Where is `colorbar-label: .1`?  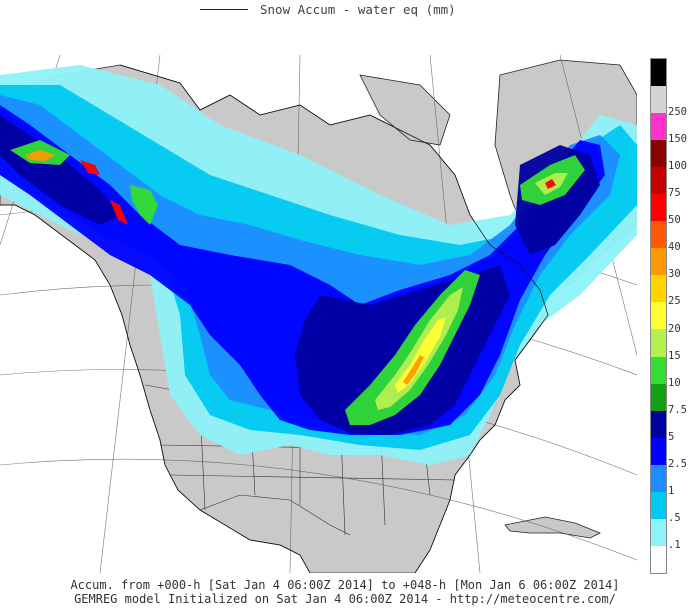 colorbar-label: .1 is located at coordinates (674, 544).